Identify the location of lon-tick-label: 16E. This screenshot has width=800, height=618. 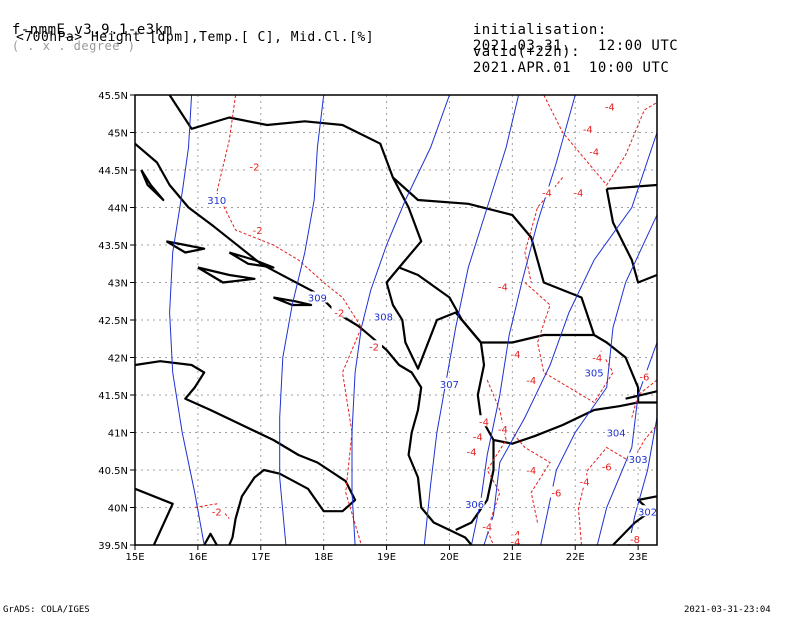
(197, 557).